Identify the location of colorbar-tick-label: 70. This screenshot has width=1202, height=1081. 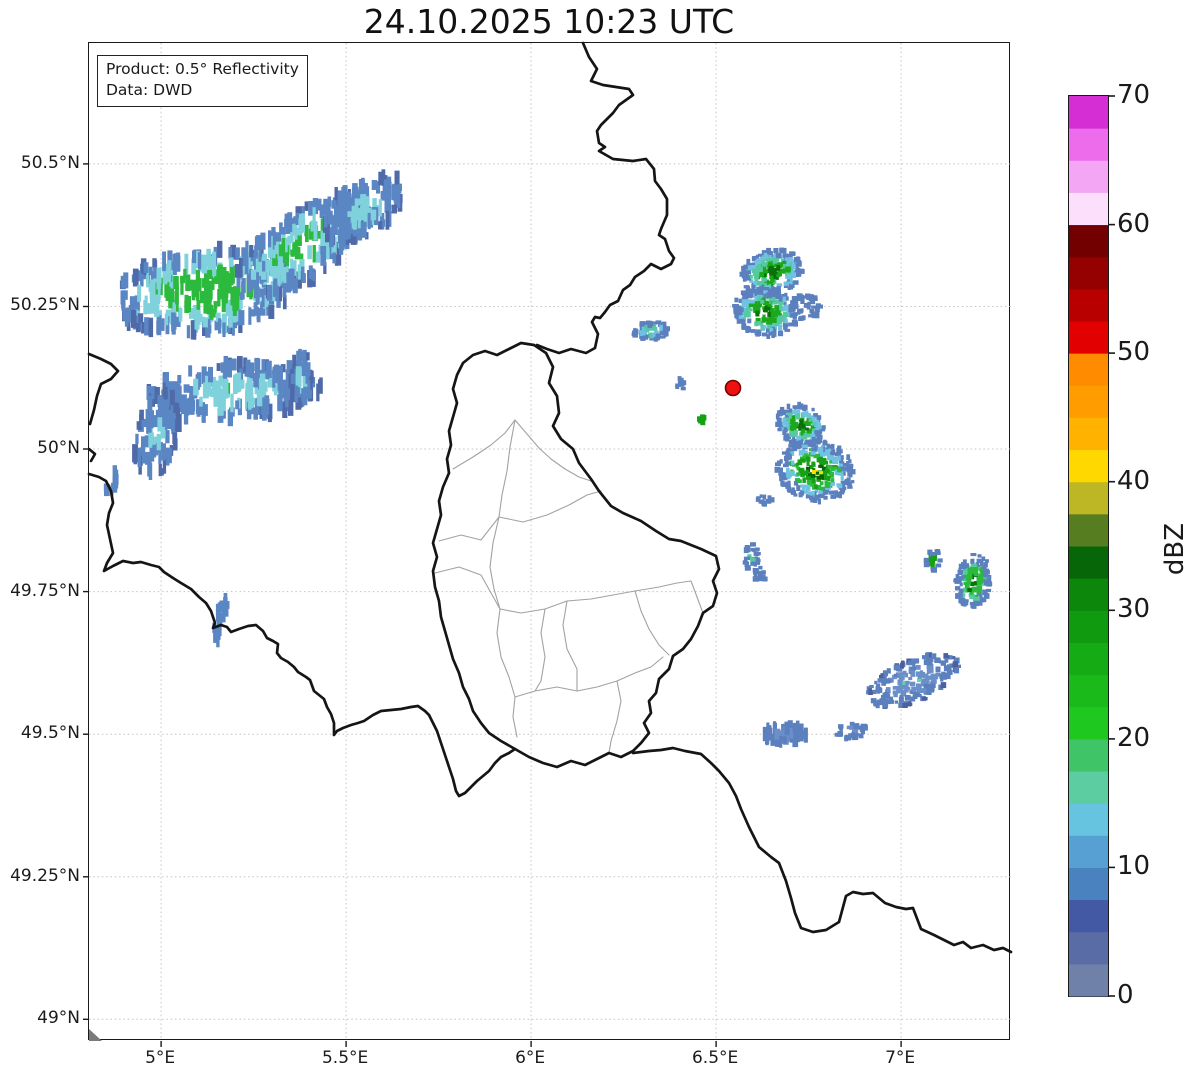
(1134, 95).